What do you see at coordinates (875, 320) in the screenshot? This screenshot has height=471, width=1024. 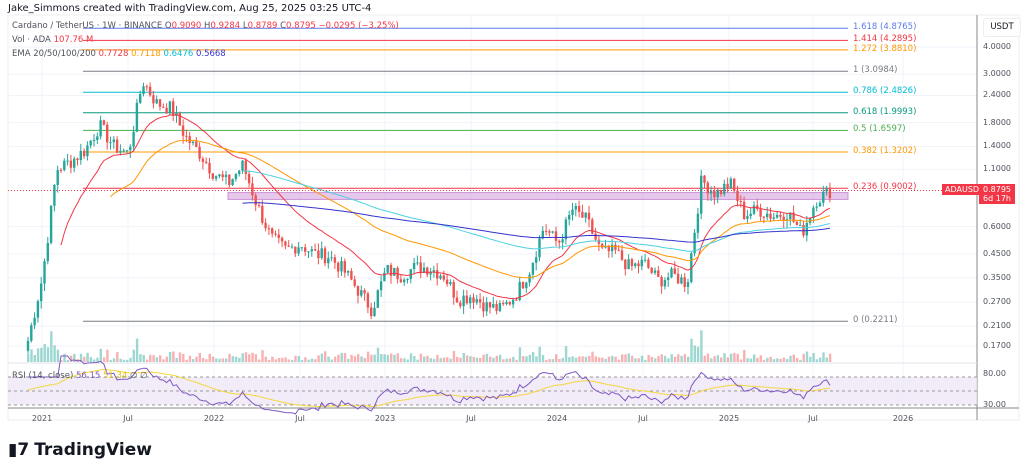 I see `fib-label: 0 (0.2211)` at bounding box center [875, 320].